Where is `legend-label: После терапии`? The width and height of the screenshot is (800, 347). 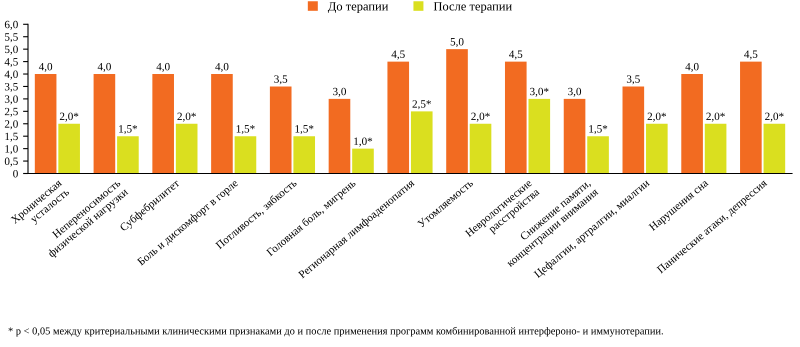
legend-label: После терапии is located at coordinates (473, 8).